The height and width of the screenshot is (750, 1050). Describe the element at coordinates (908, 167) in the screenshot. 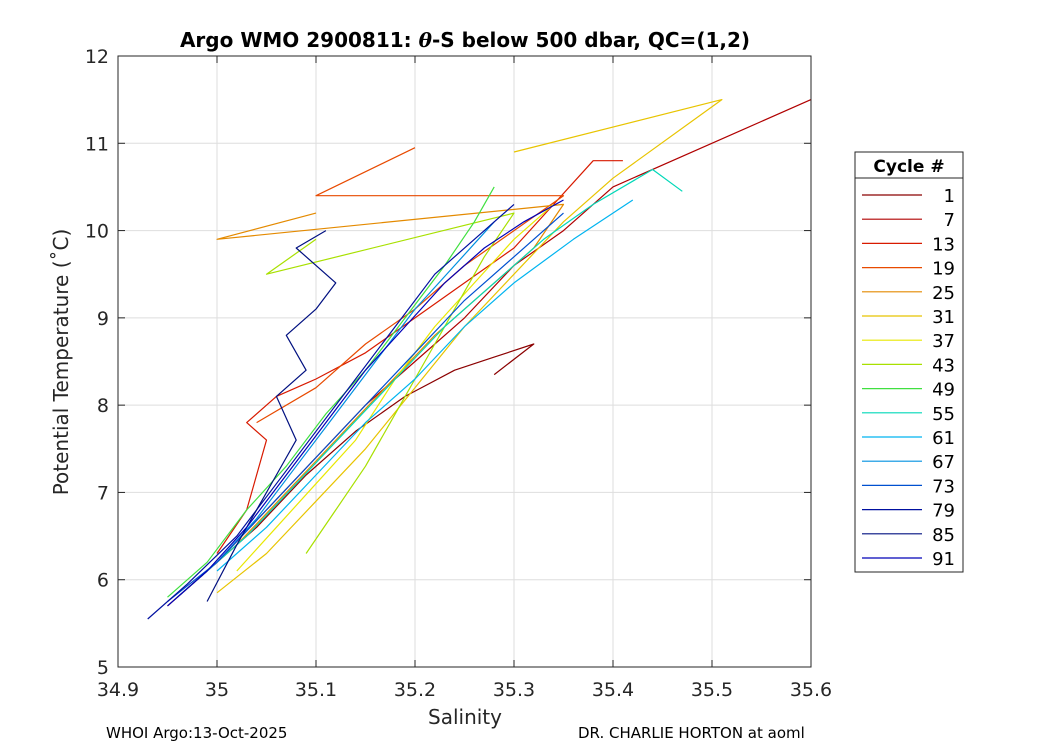

I see `legend-title: Cycle #` at that location.